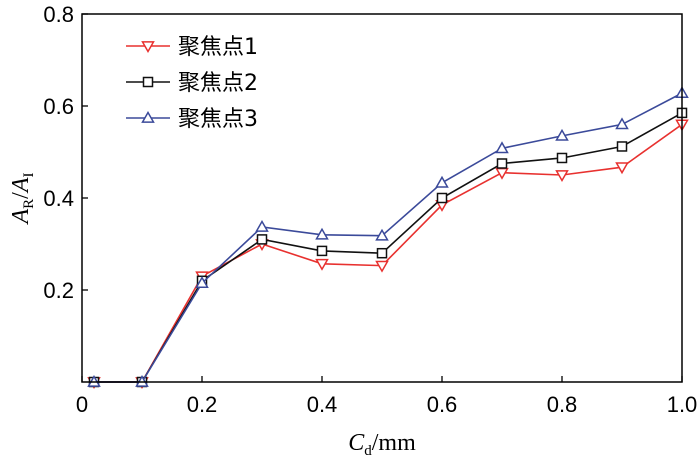 The height and width of the screenshot is (465, 700). I want to click on y-tick-label-1: 0.2, so click(58, 290).